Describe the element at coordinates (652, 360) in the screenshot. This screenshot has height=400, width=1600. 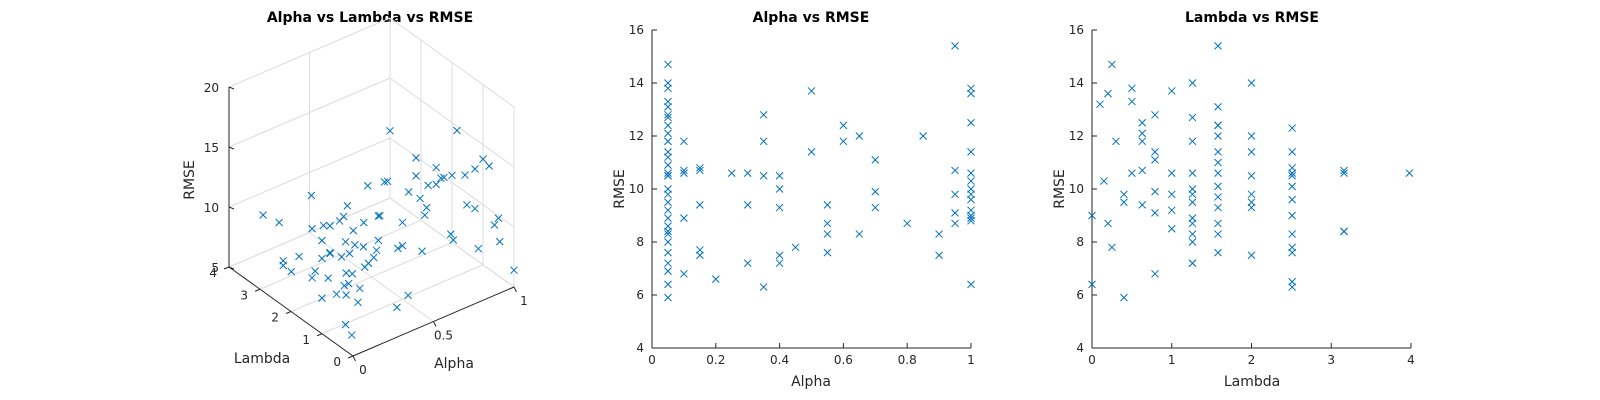
I see `x-tick-label: 0` at that location.